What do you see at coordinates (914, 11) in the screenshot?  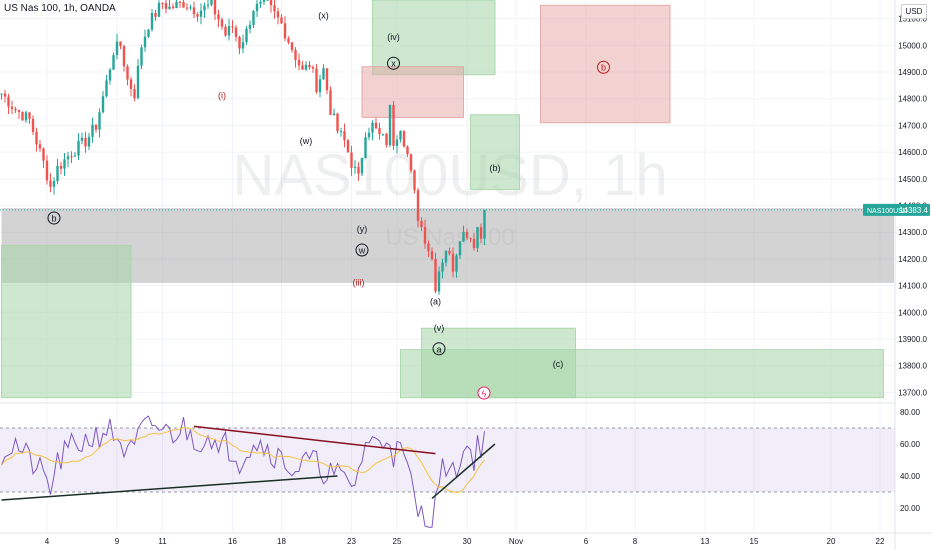 I see `currency-button: USD` at bounding box center [914, 11].